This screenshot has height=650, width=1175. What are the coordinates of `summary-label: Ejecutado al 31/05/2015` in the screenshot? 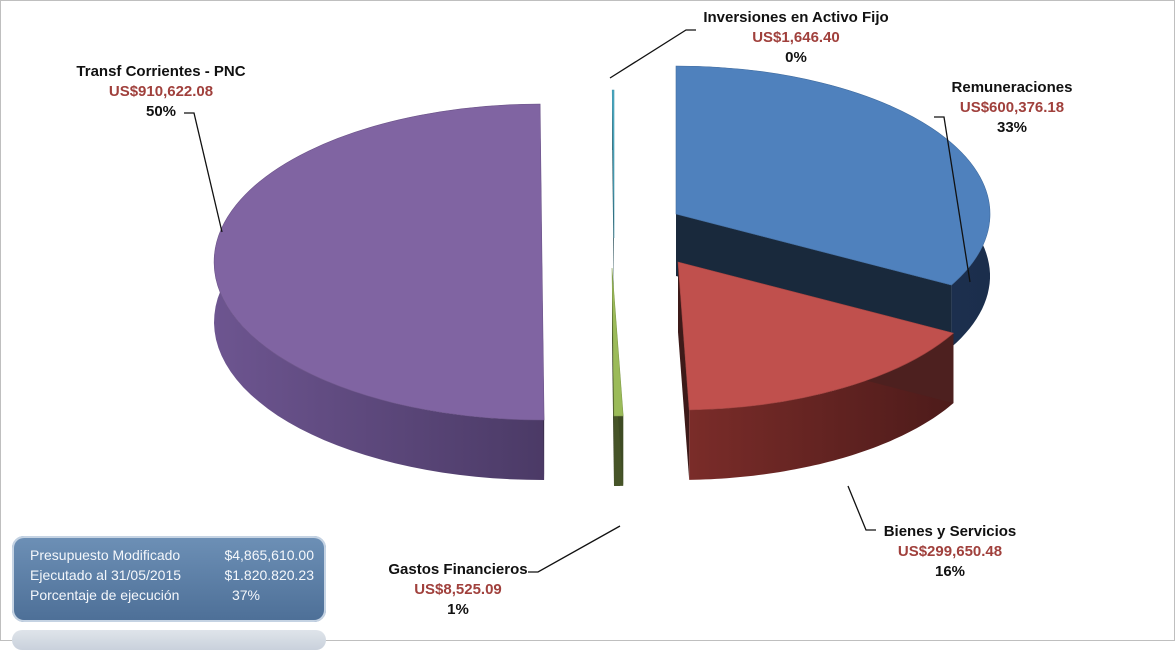 It's located at (106, 575).